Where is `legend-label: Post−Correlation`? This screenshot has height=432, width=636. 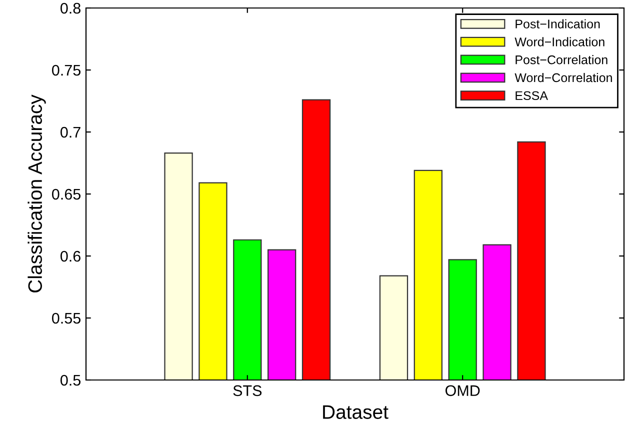 legend-label: Post−Correlation is located at coordinates (562, 59).